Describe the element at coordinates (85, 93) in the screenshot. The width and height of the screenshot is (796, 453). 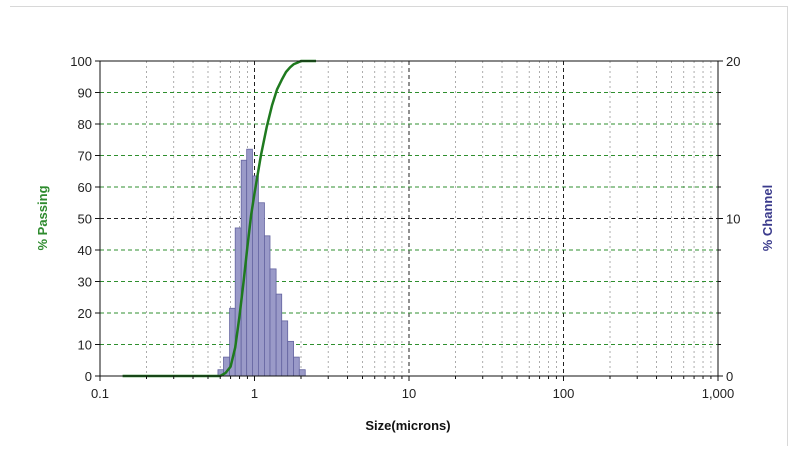
I see `y-tick-label: 90` at that location.